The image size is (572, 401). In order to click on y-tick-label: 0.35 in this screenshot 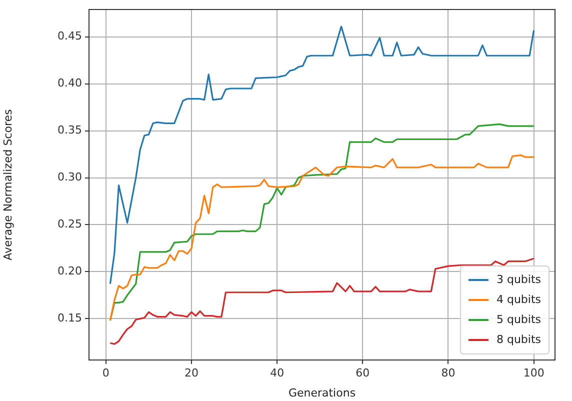, I will do `click(70, 130)`.